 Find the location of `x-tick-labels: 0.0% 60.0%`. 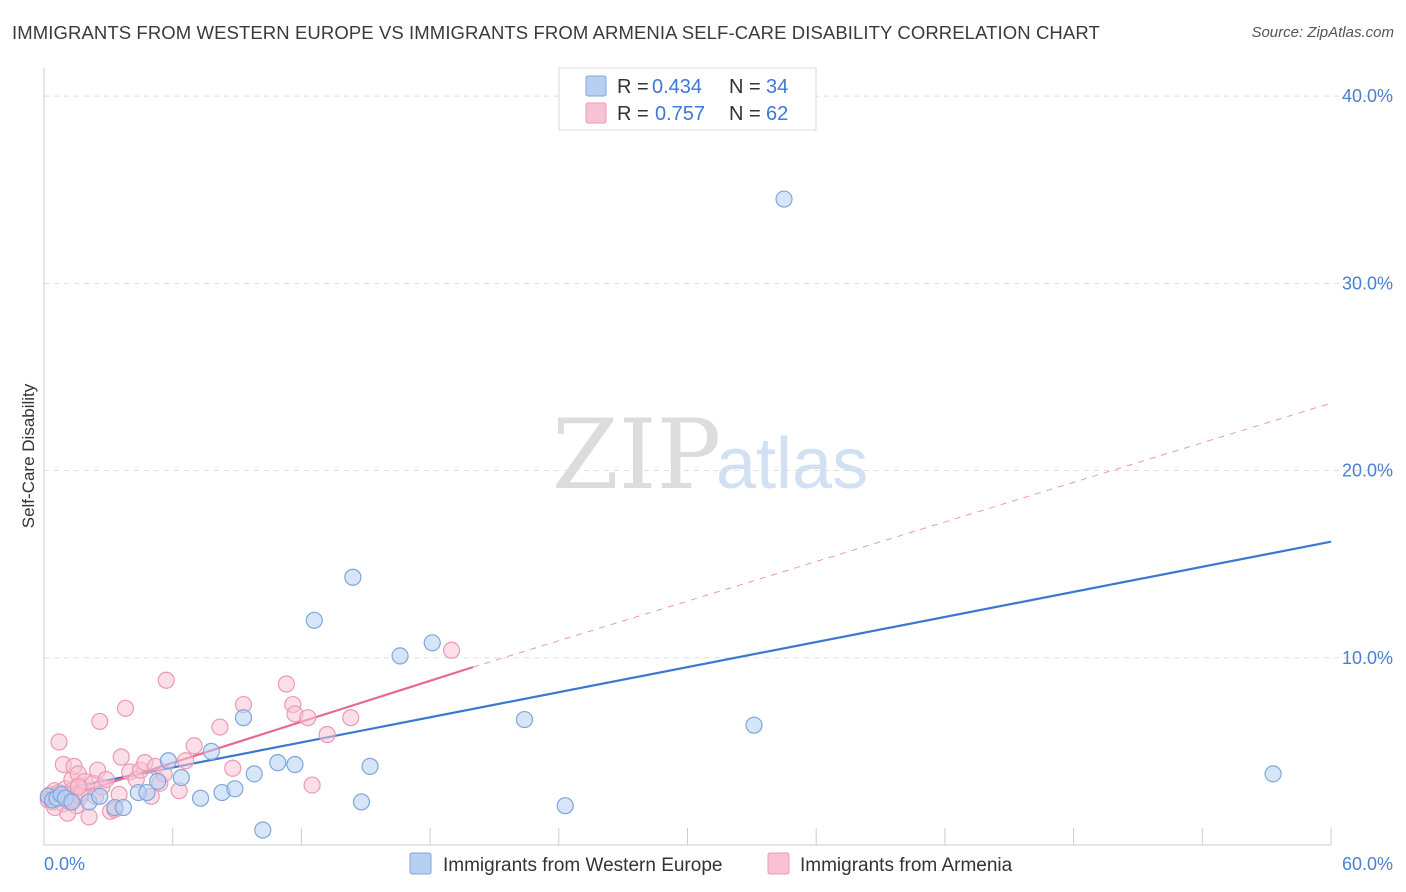

x-tick-labels: 0.0% 60.0% is located at coordinates (718, 864).